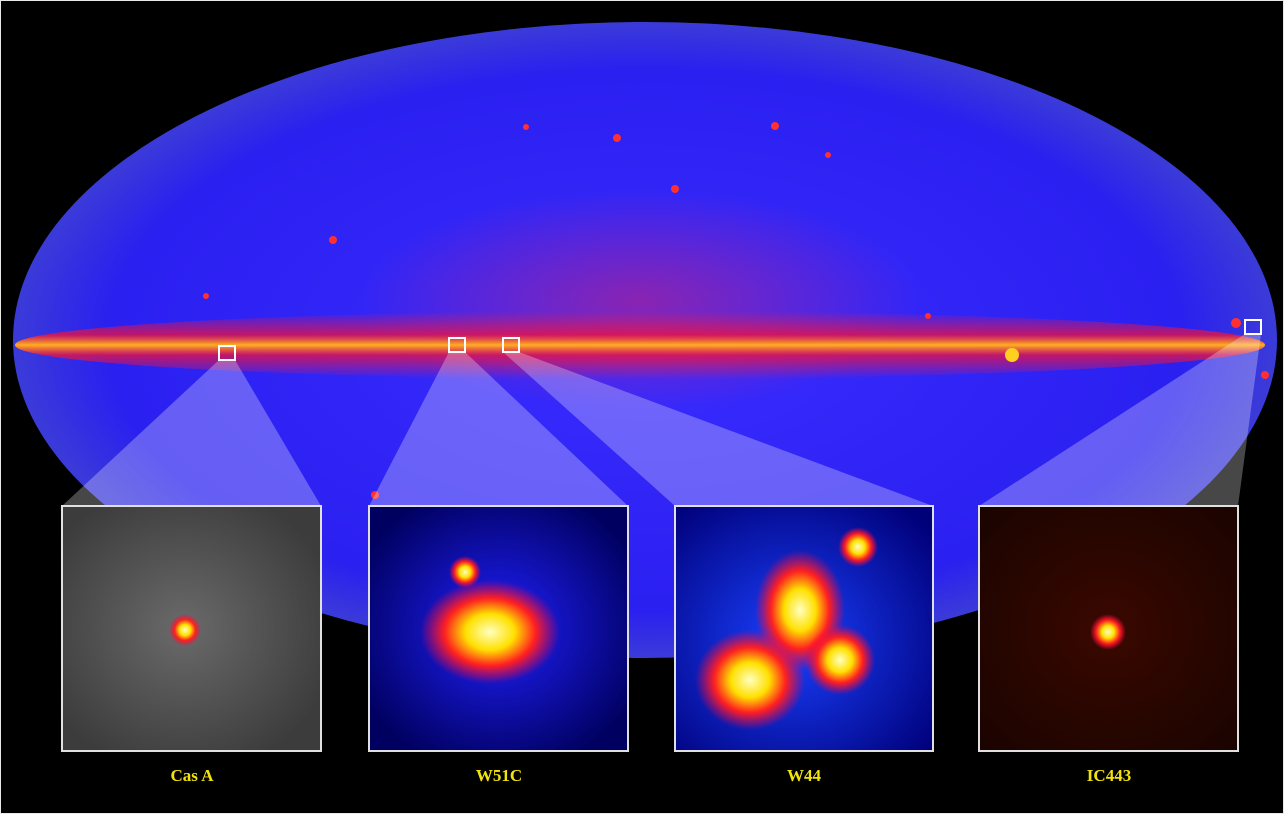 This screenshot has width=1284, height=814. Describe the element at coordinates (740, 340) in the screenshot. I see `source-boxes` at that location.